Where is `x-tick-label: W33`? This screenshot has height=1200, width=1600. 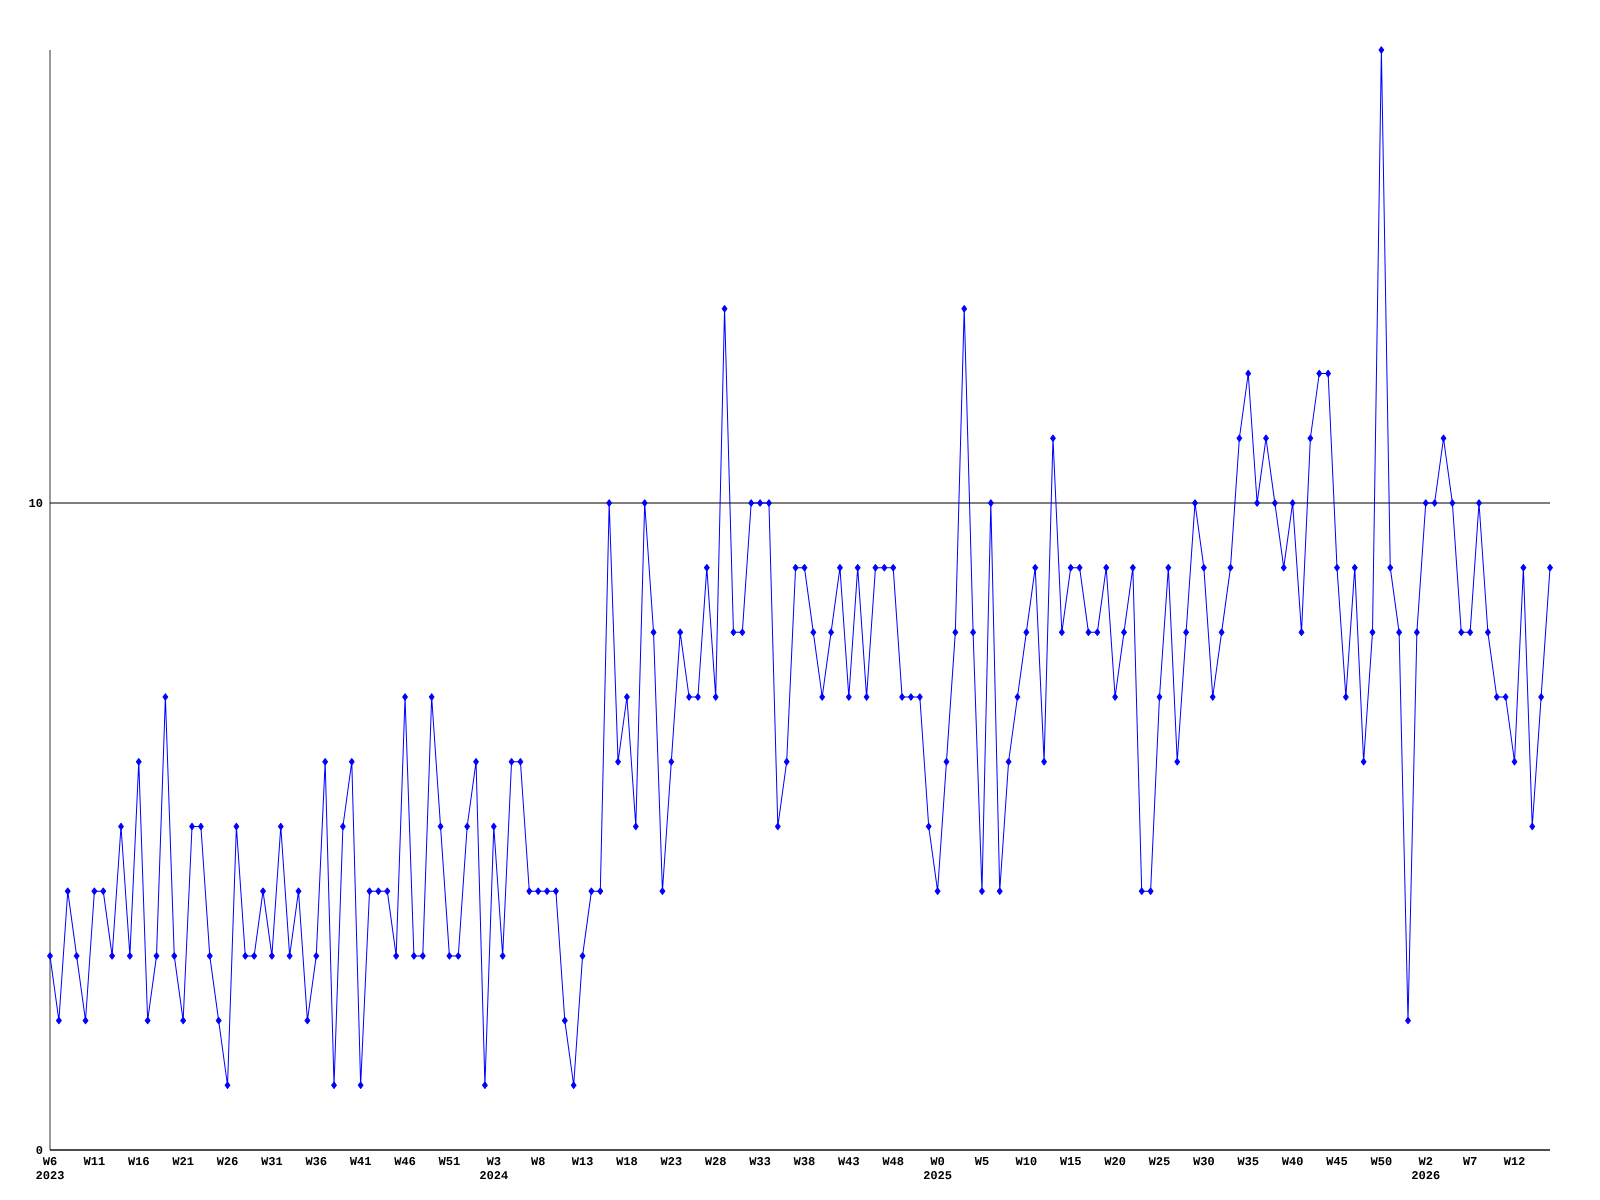 x-tick-label: W33 is located at coordinates (760, 1161).